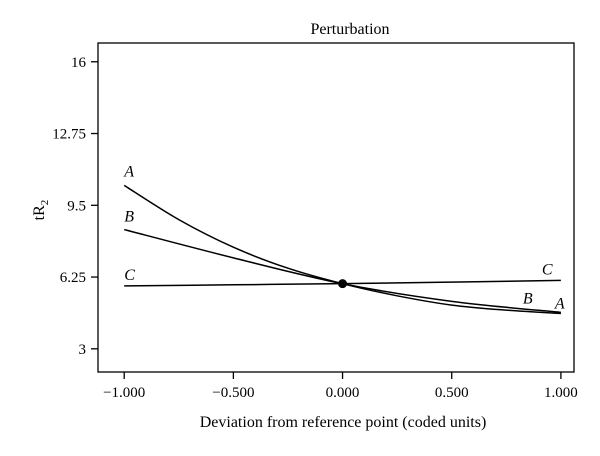  What do you see at coordinates (559, 303) in the screenshot?
I see `curve-label-end-A: A` at bounding box center [559, 303].